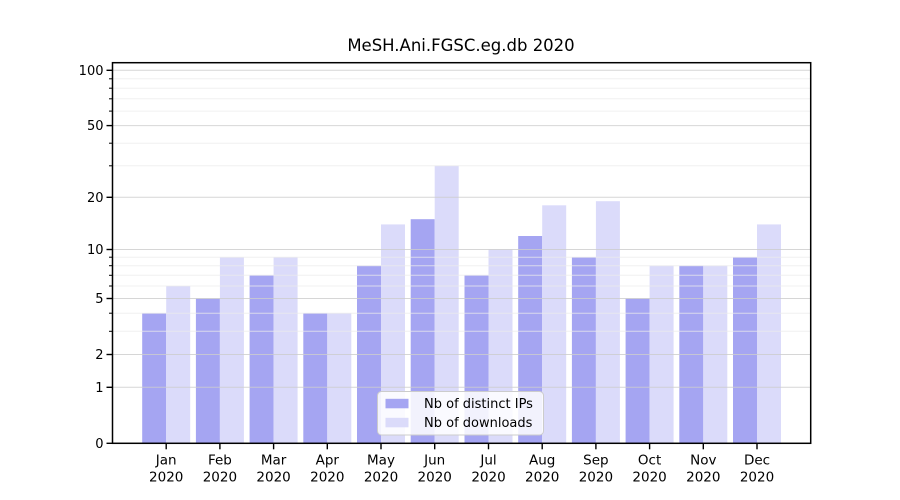 Image resolution: width=900 pixels, height=500 pixels. Describe the element at coordinates (381, 460) in the screenshot. I see `x-tick-label-may: May` at that location.